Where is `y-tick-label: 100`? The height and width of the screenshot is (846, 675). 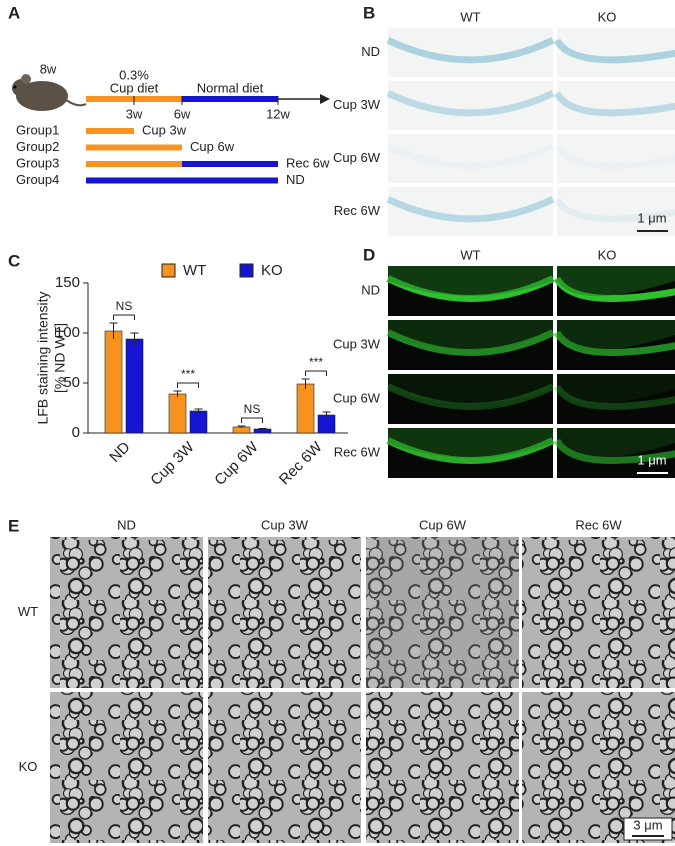
y-tick-label: 100 is located at coordinates (67, 332).